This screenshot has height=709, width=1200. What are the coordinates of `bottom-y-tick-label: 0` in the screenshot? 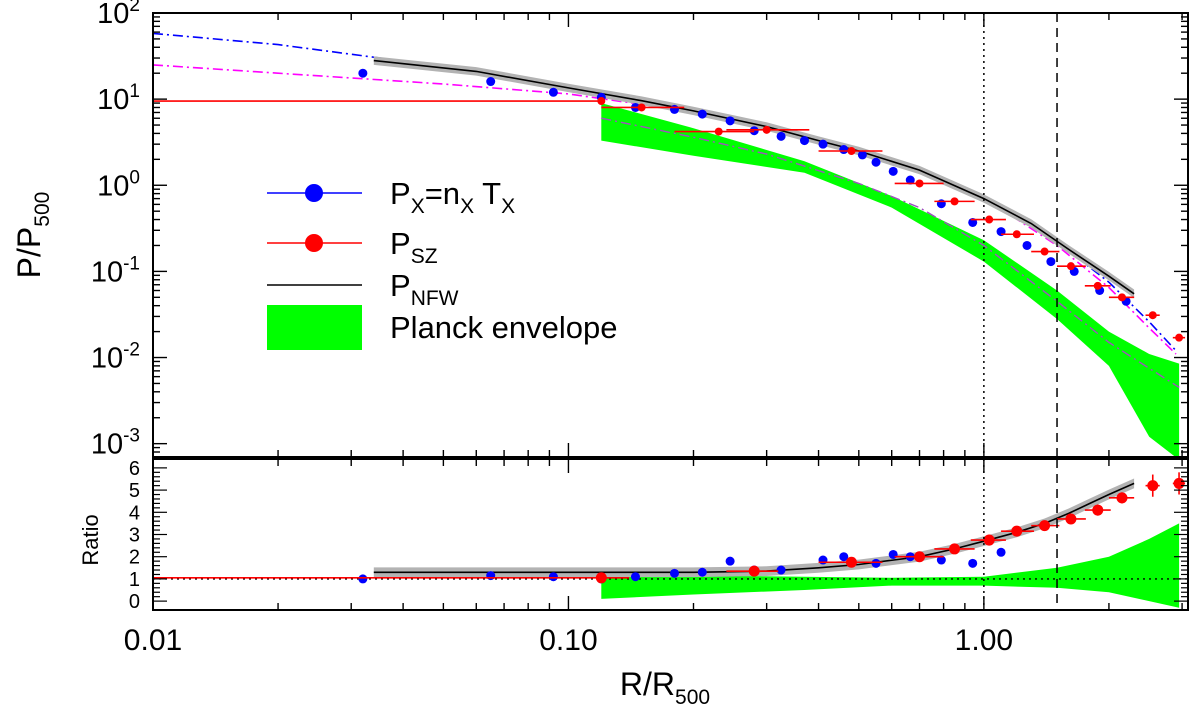 It's located at (134, 602).